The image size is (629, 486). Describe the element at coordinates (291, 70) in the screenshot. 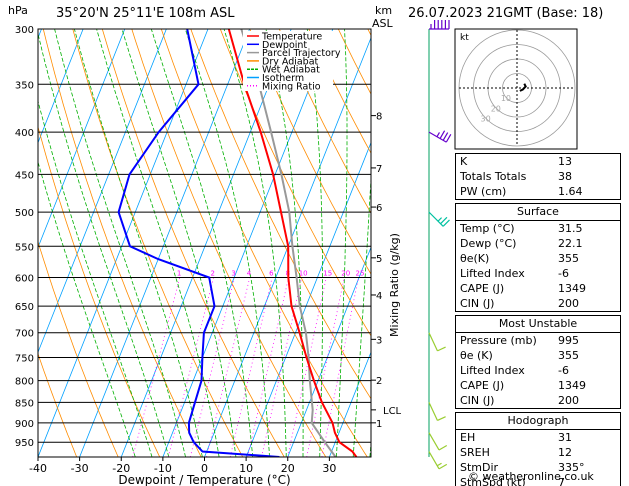

I see `legend-label: Wet Adiabat` at that location.